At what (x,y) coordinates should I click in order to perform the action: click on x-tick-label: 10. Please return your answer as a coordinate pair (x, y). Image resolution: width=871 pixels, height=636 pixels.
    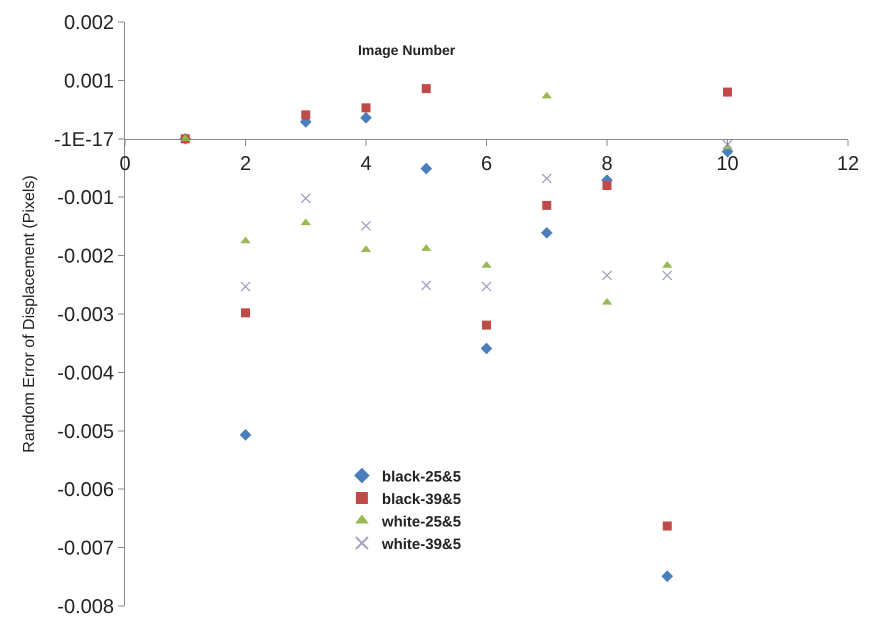
    Looking at the image, I should click on (727, 163).